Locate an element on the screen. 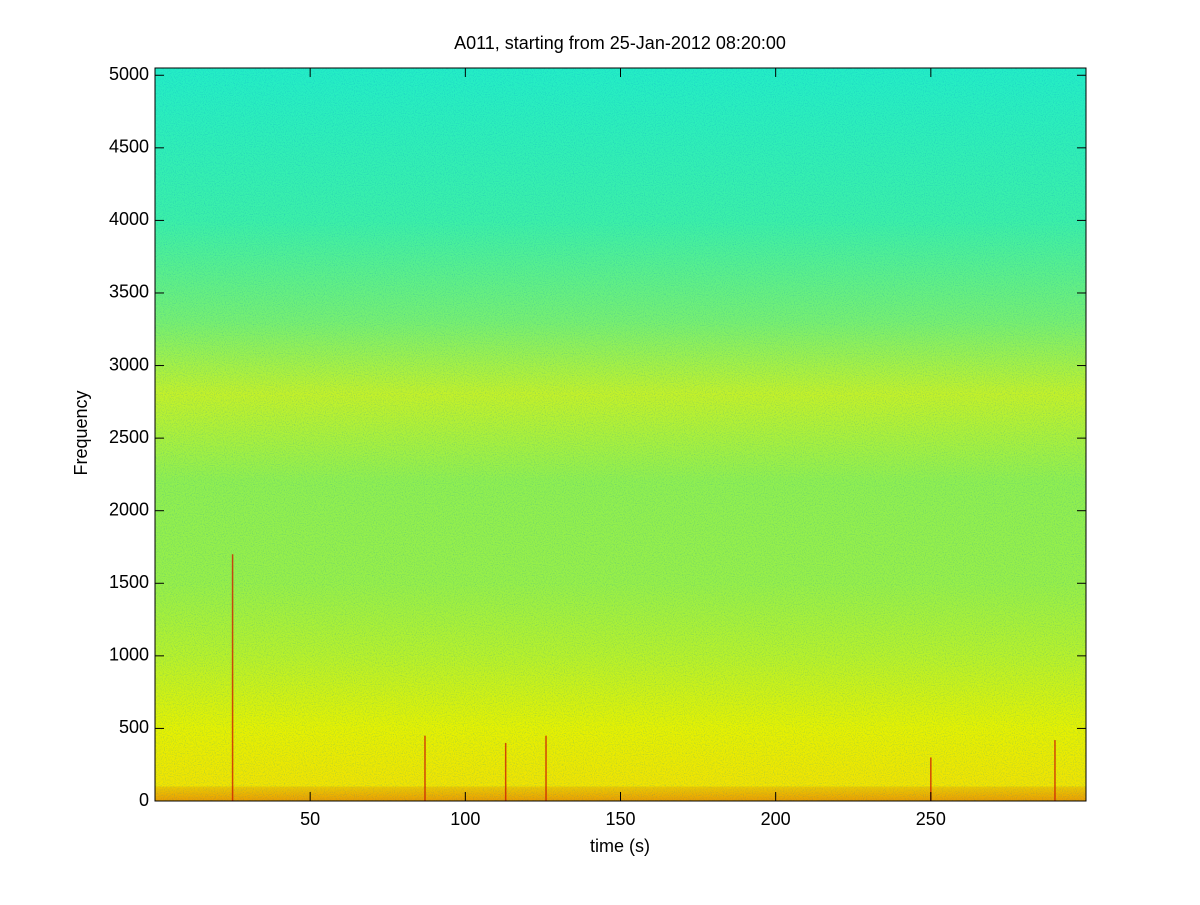  y-tick-label: 4500 is located at coordinates (129, 147).